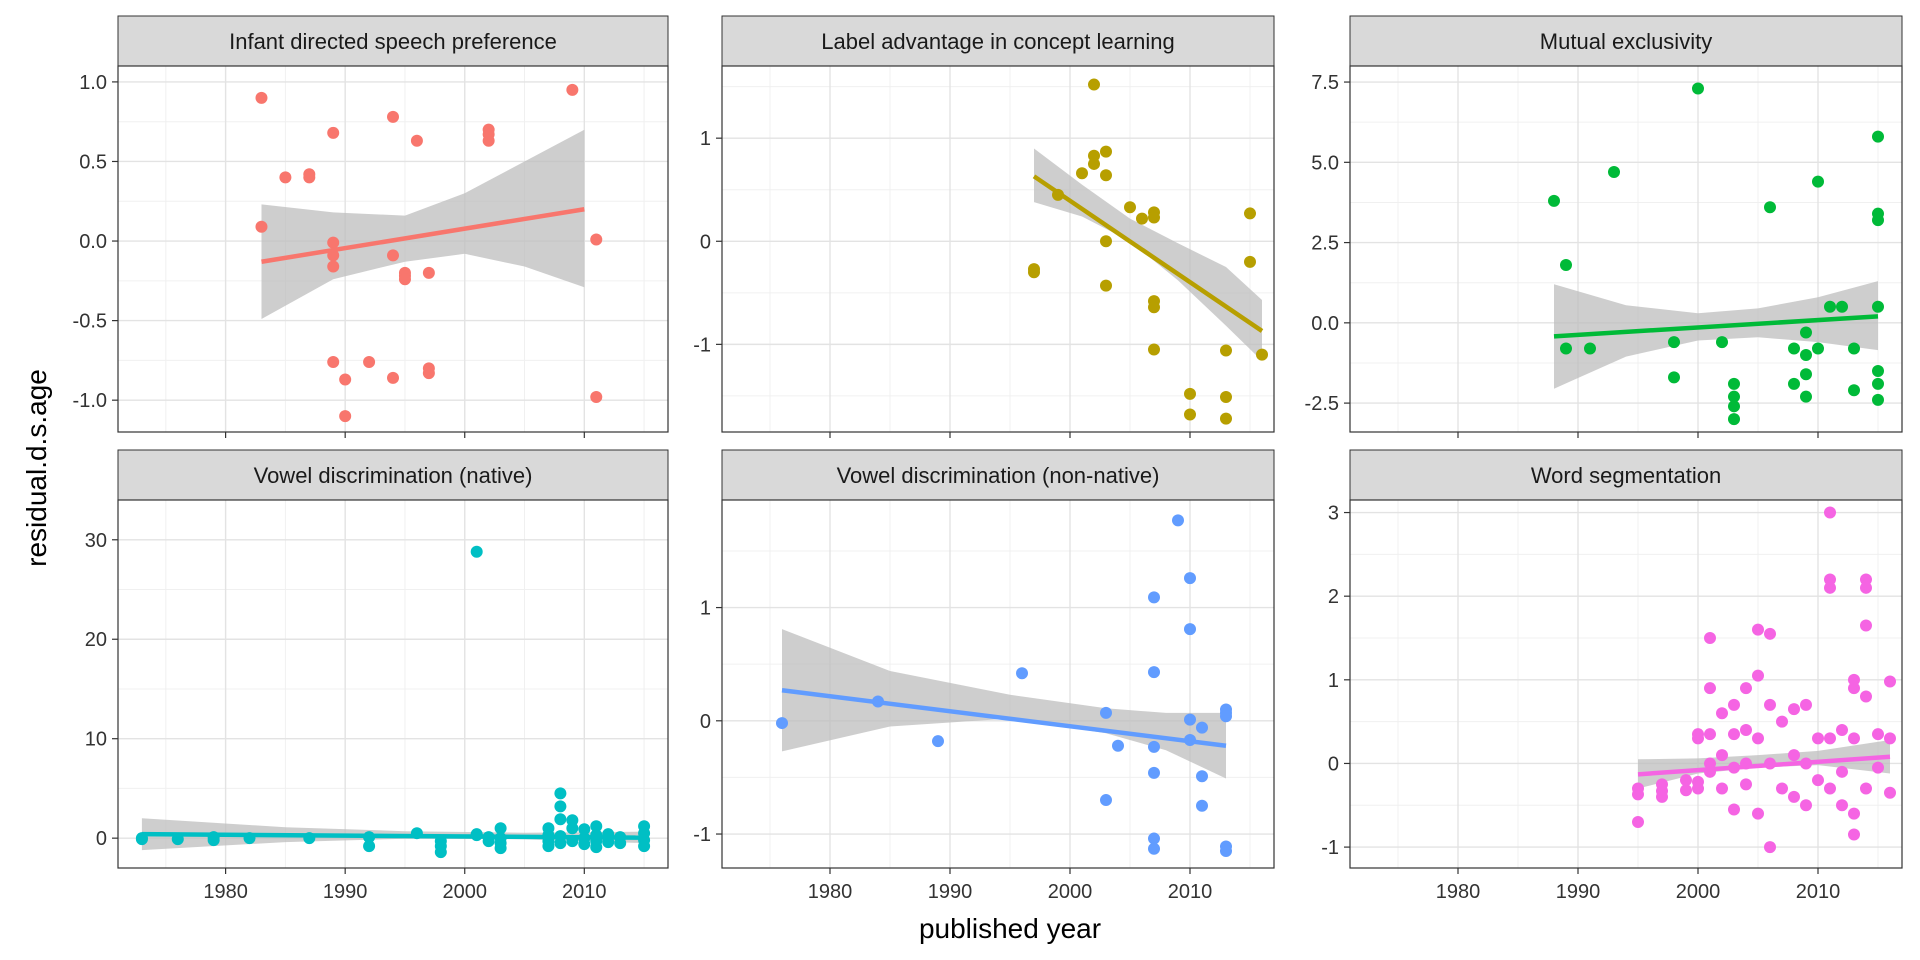  I want to click on facet-panel: Label advantage in concept learning -1 0 1, so click(984, 226).